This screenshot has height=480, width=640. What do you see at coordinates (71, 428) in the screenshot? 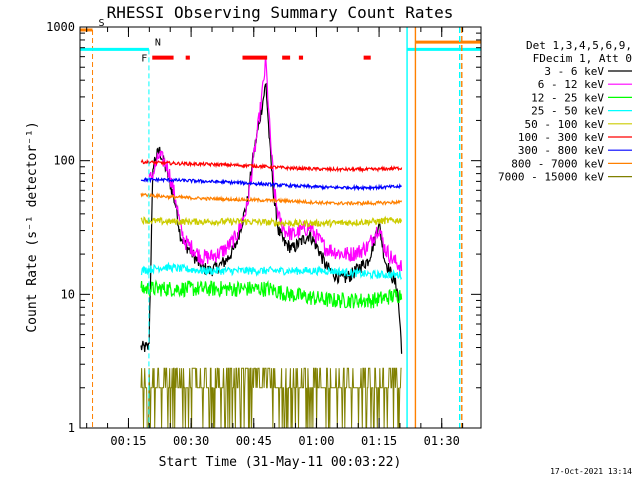
I see `y-tick-label: 1` at bounding box center [71, 428].